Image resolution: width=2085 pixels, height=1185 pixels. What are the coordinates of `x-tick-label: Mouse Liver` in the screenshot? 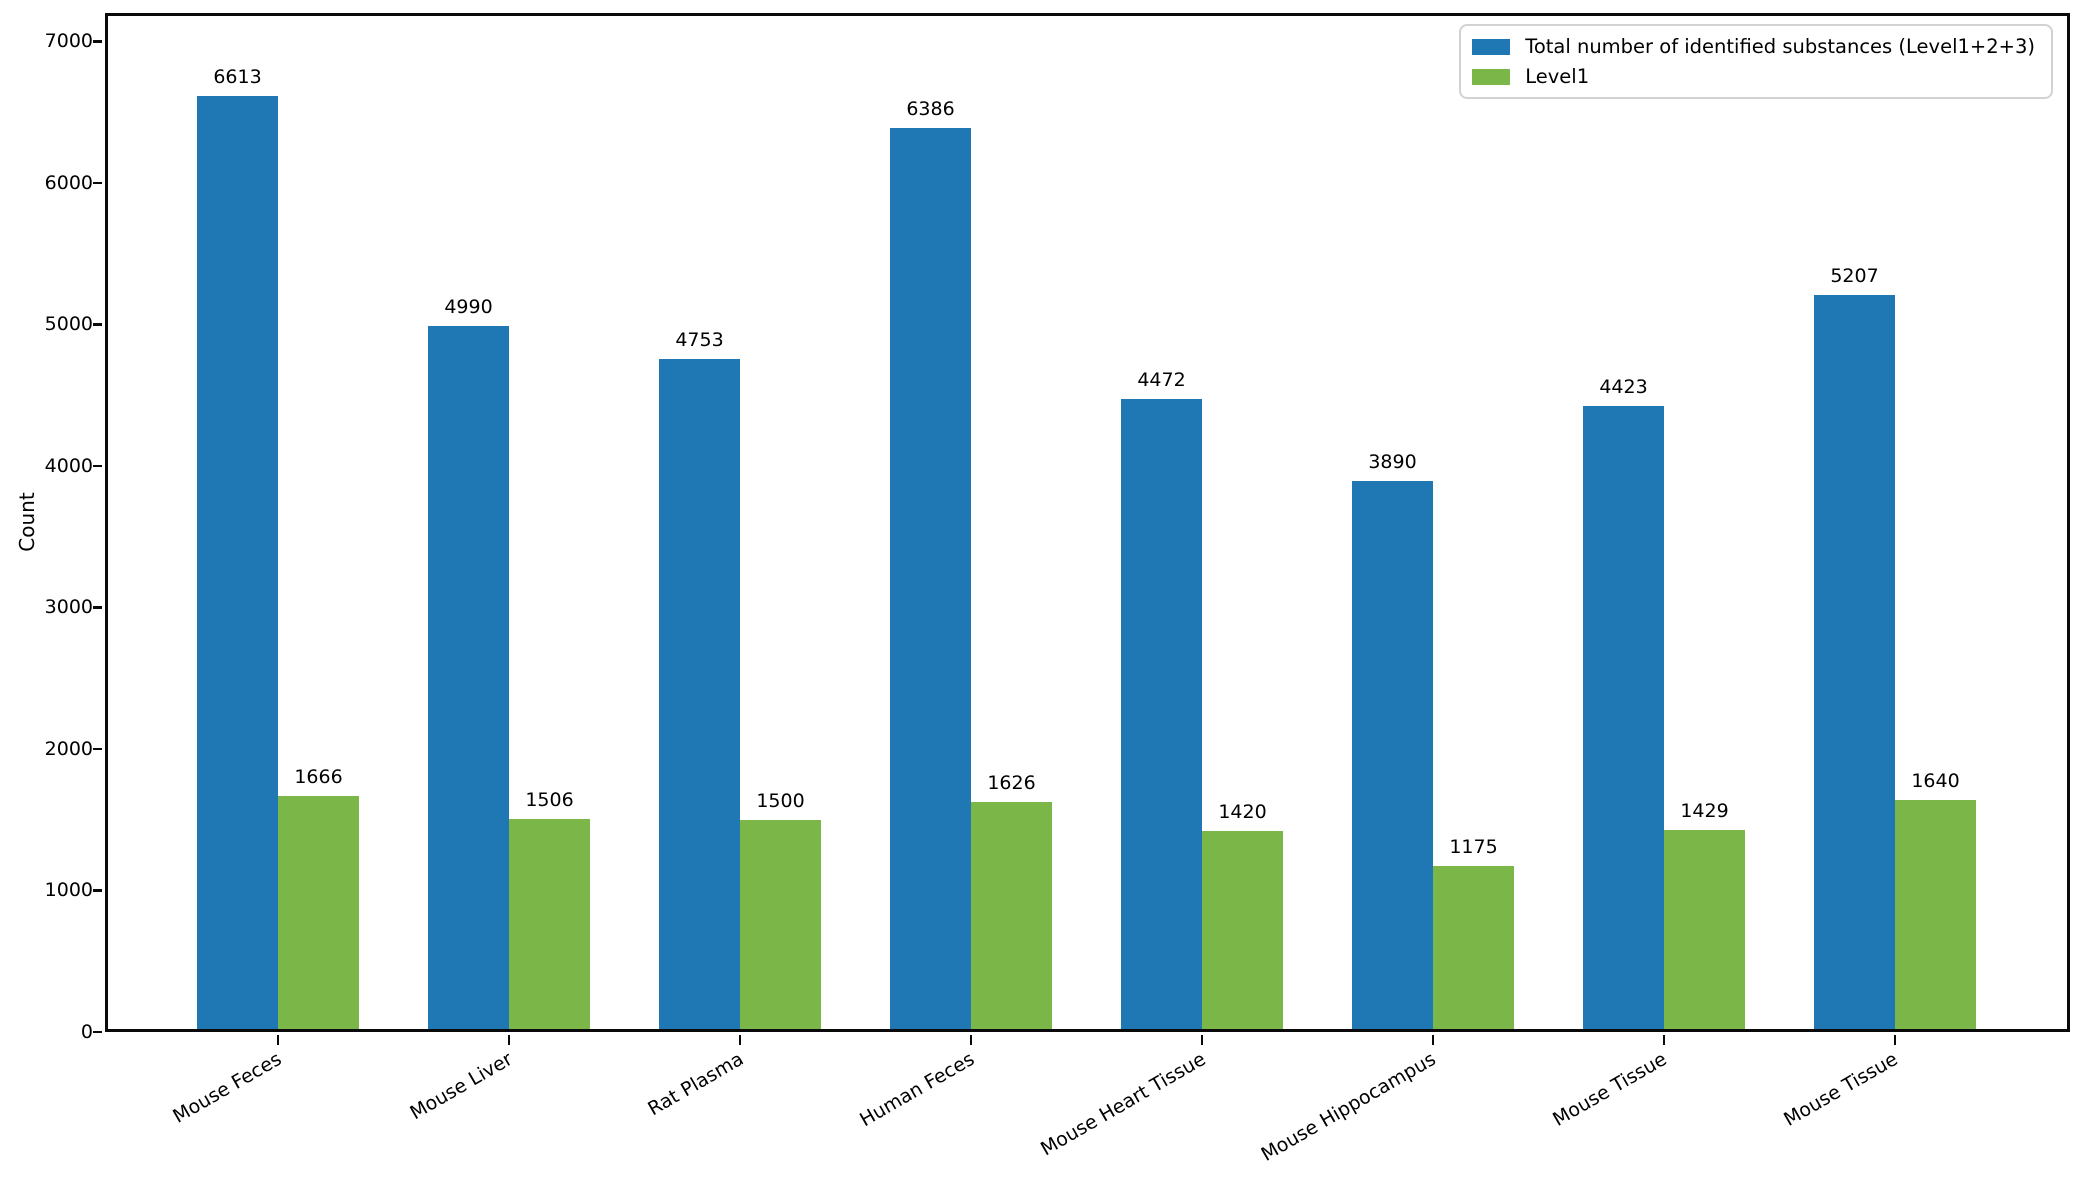 It's located at (461, 1086).